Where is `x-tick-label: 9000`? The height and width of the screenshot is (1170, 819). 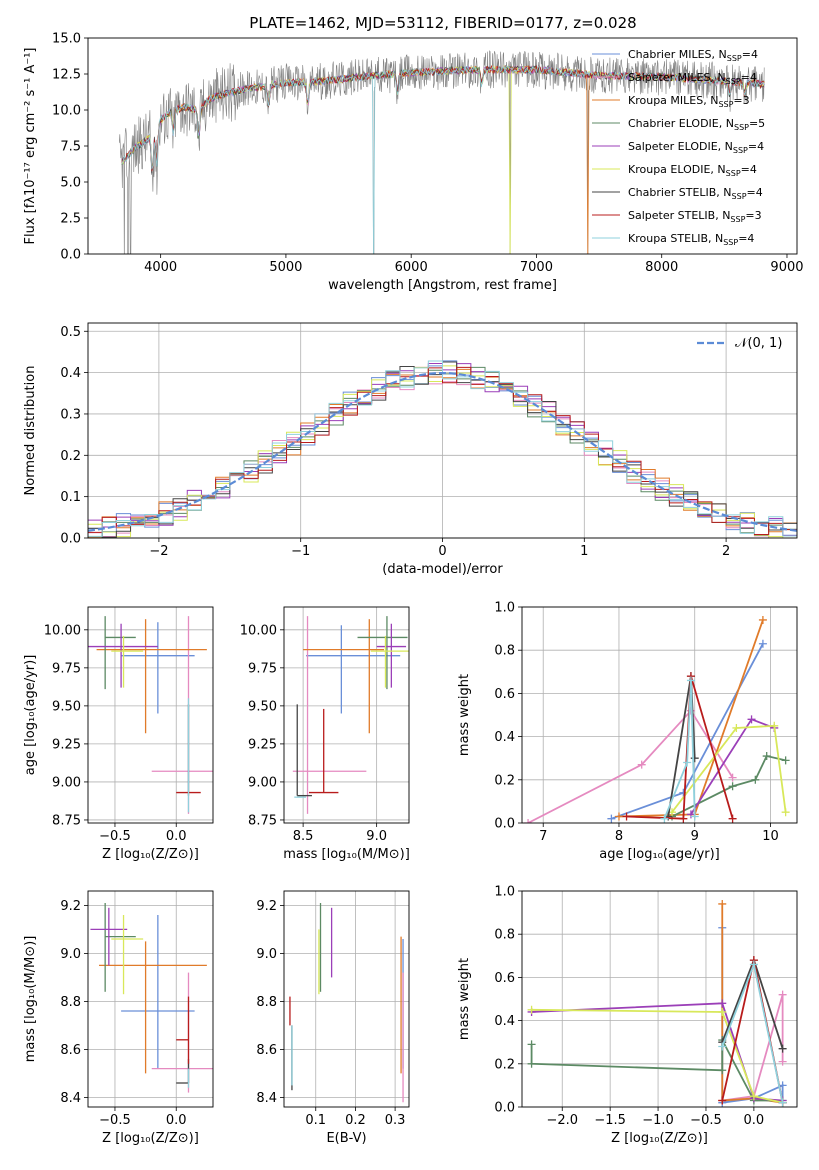
x-tick-label: 9000 is located at coordinates (786, 267).